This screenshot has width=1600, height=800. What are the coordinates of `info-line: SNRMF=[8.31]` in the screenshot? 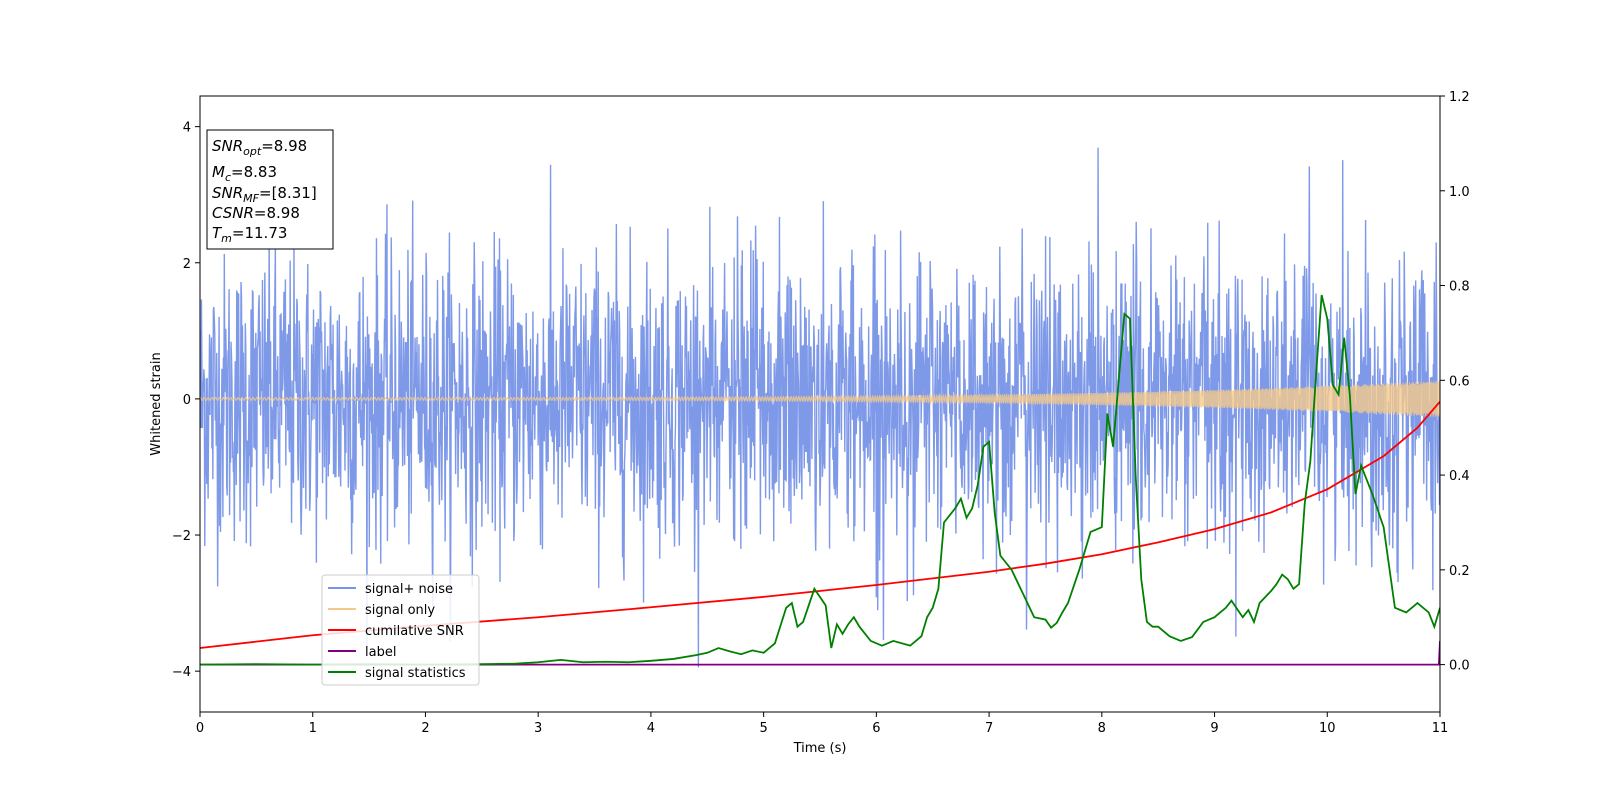 It's located at (264, 194).